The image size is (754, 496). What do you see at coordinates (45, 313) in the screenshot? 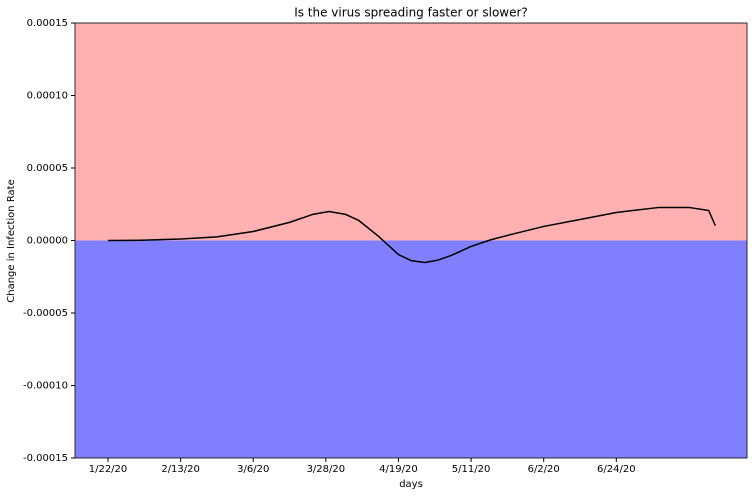
I see `y-tick-label: -0.00005` at bounding box center [45, 313].